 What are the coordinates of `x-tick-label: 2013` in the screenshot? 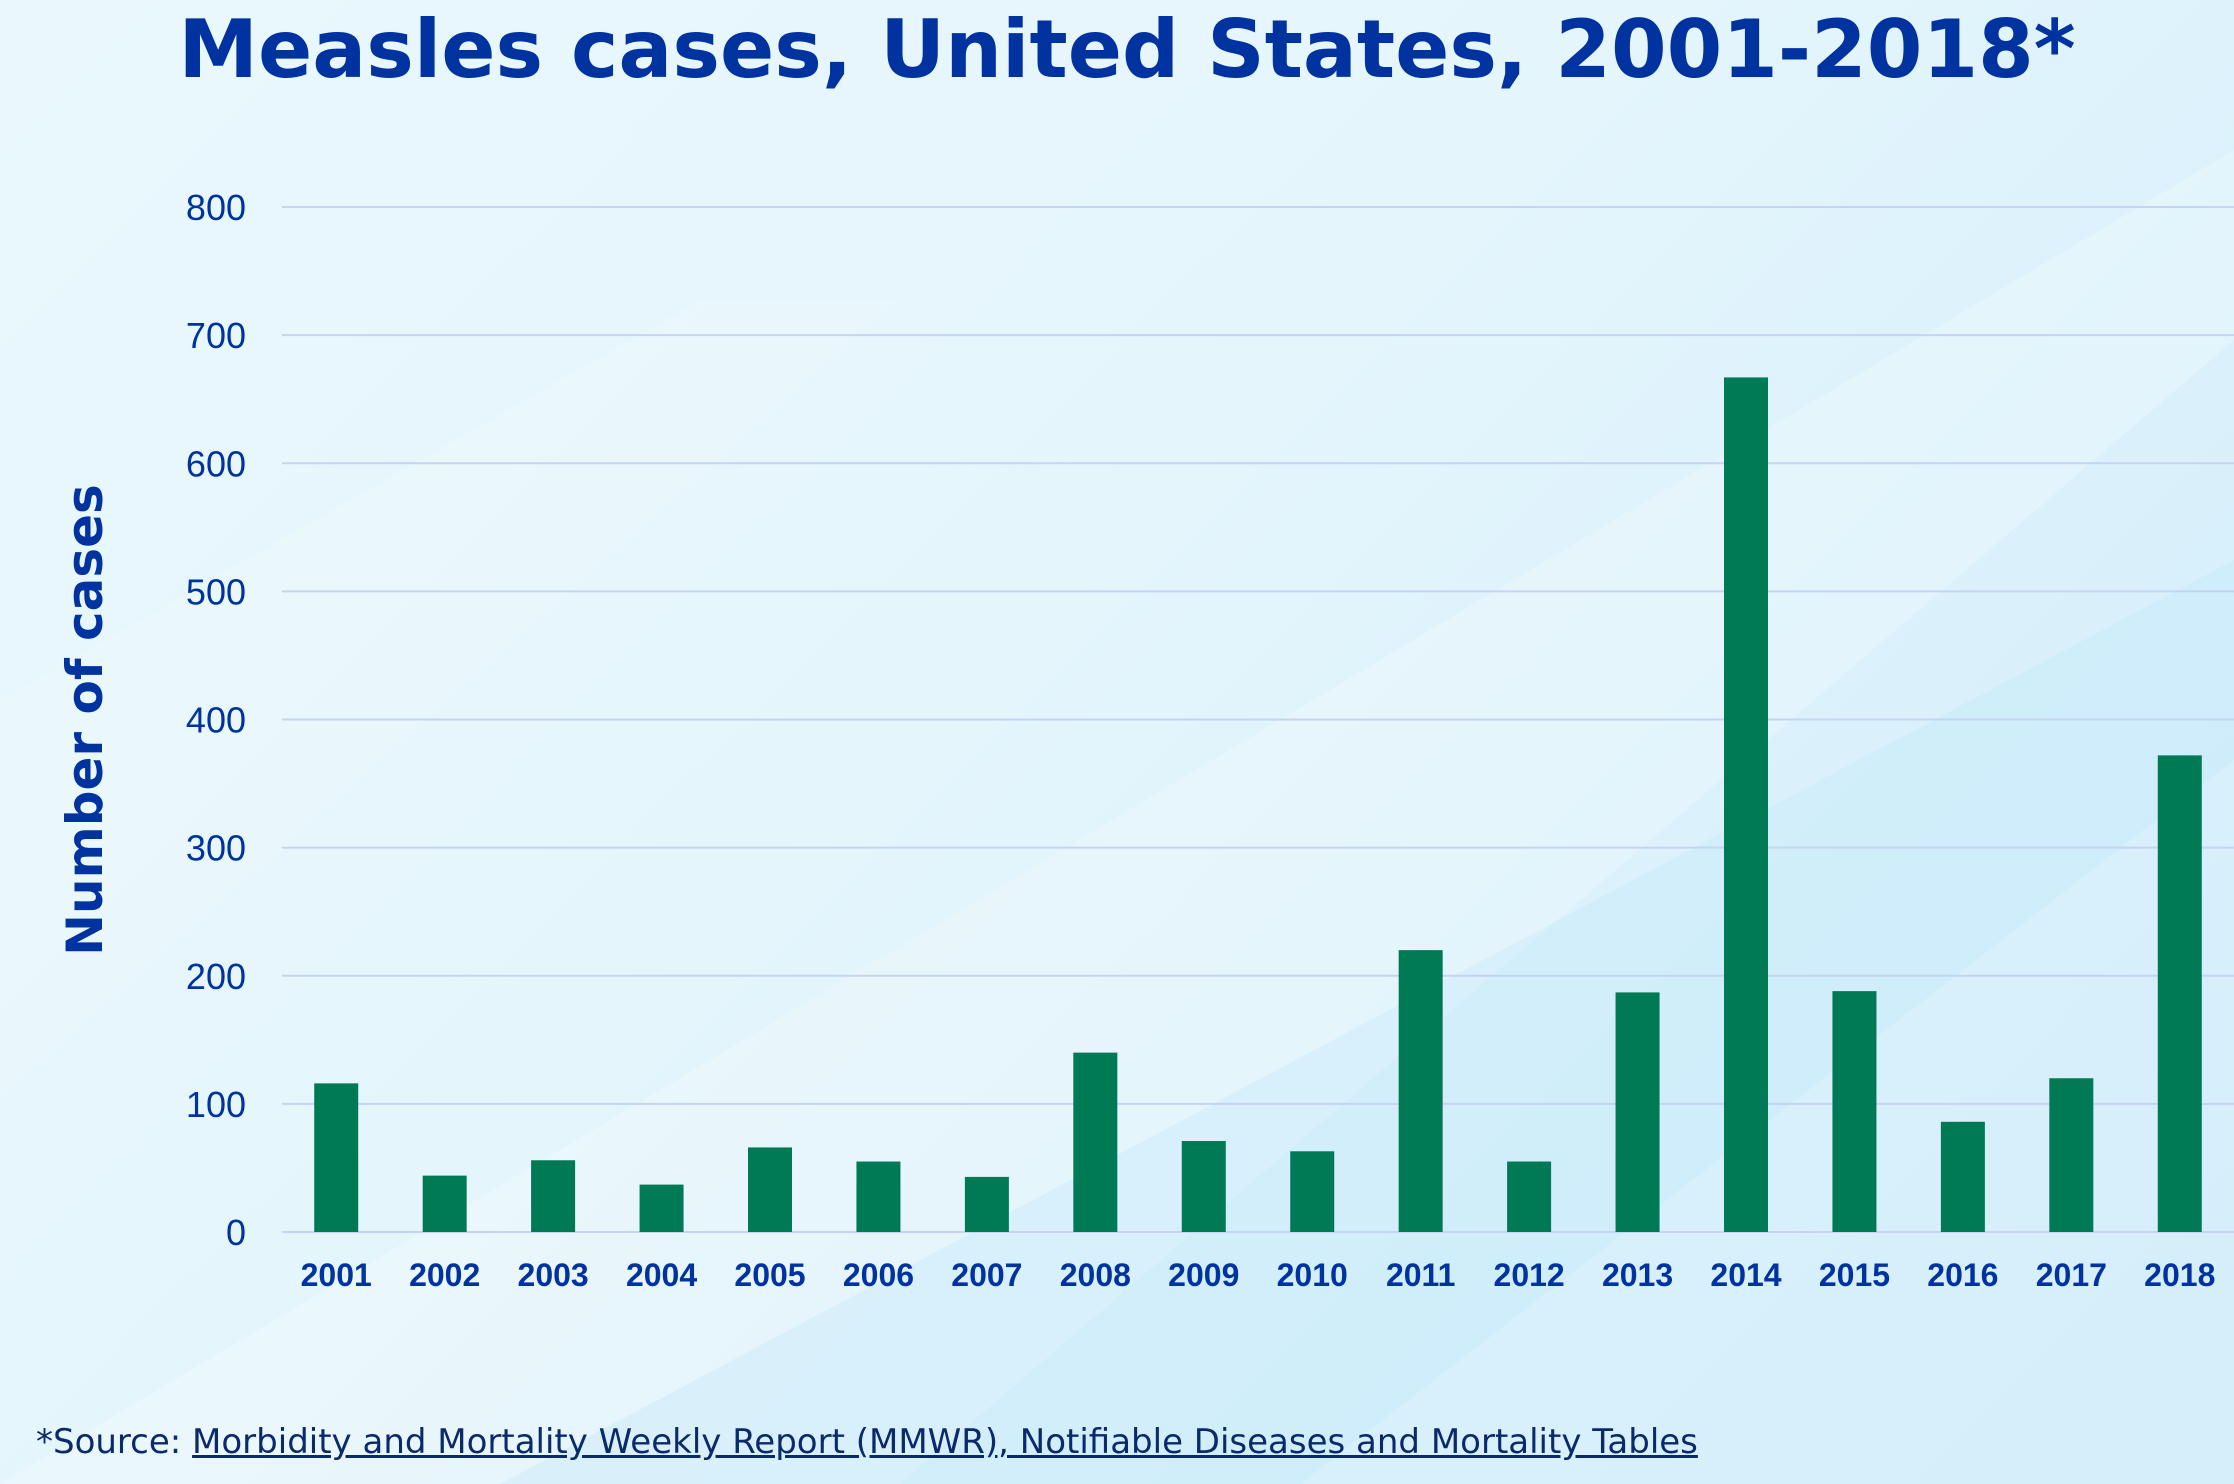 It's located at (1637, 1275).